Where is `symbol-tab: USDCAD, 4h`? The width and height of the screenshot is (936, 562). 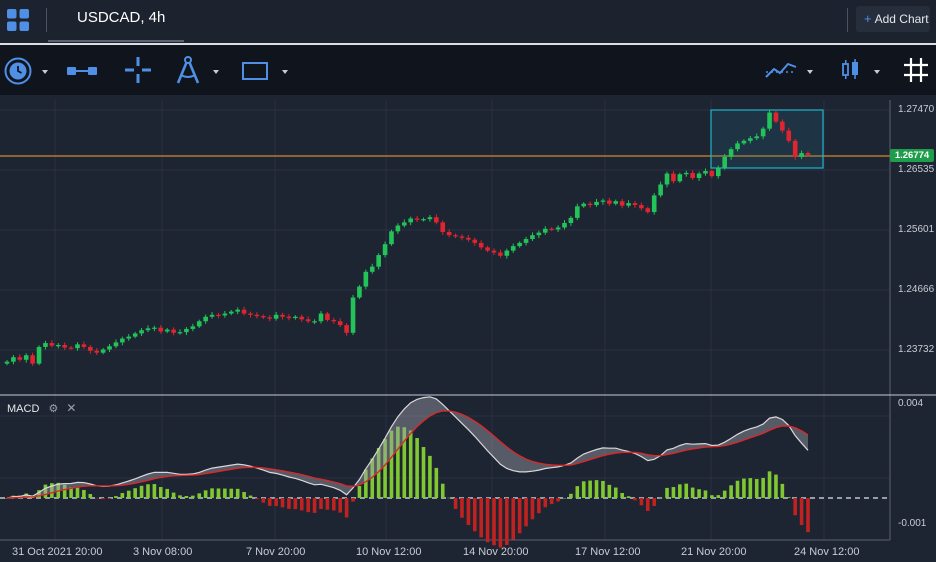
symbol-tab: USDCAD, 4h is located at coordinates (116, 21).